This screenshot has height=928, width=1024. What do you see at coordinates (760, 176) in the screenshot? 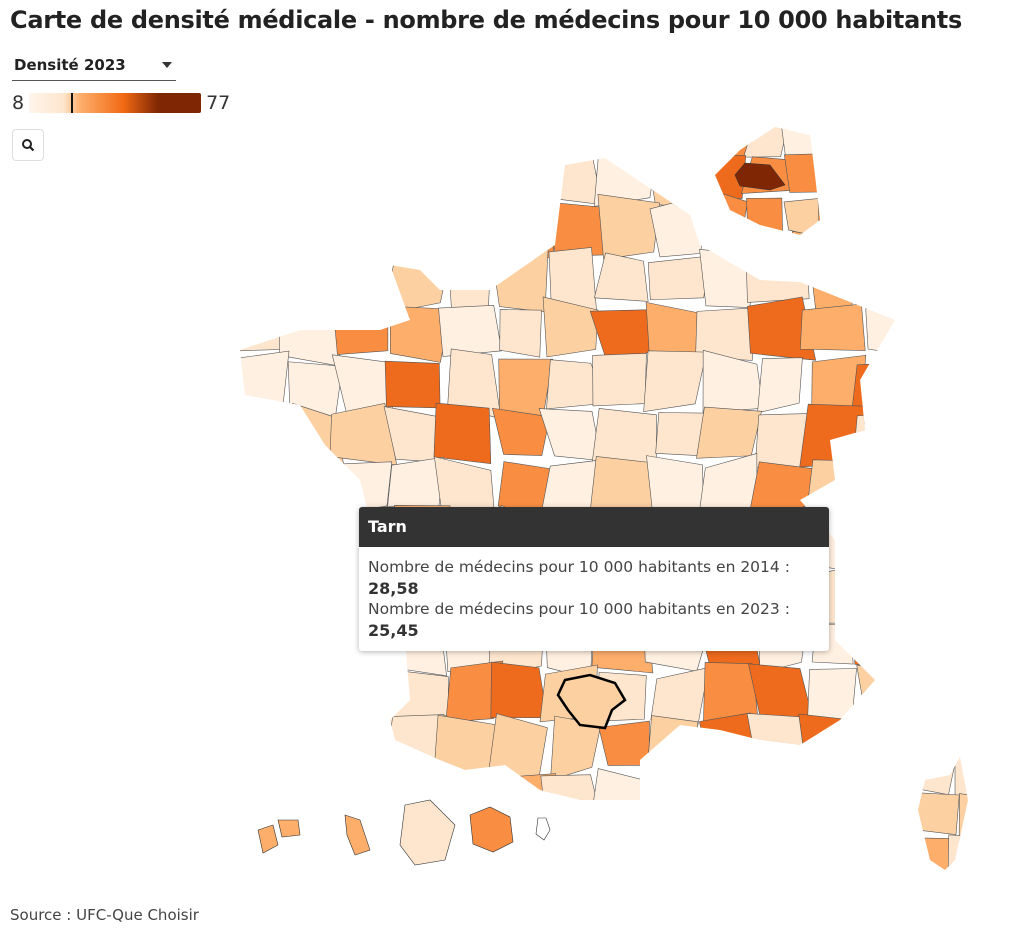
I see `paris-department` at bounding box center [760, 176].